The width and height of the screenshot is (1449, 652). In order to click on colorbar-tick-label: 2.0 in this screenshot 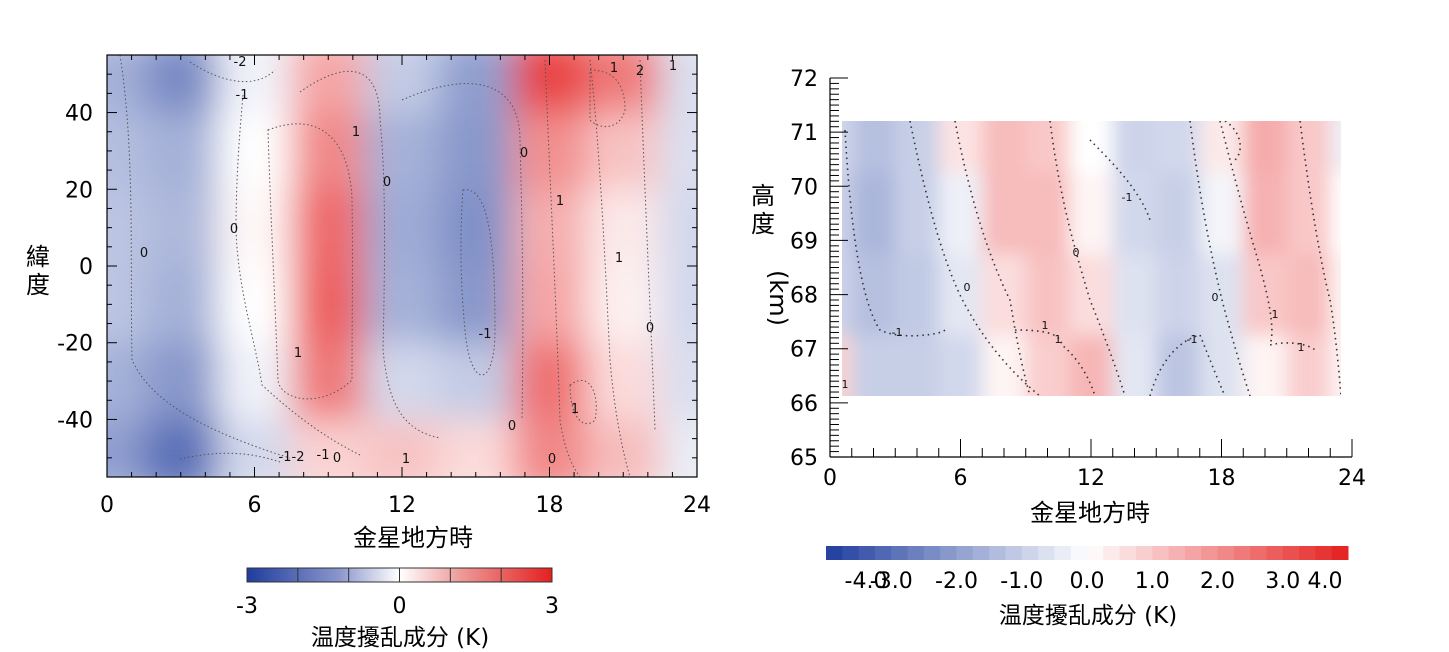, I will do `click(1217, 581)`.